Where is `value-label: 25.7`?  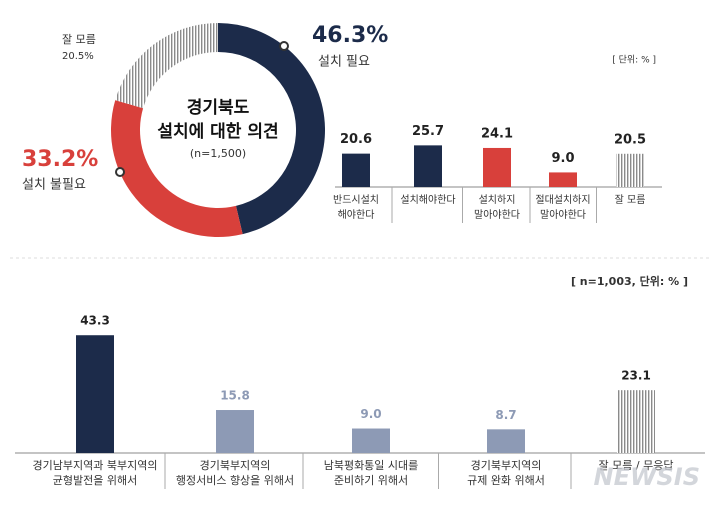 value-label: 25.7 is located at coordinates (428, 131).